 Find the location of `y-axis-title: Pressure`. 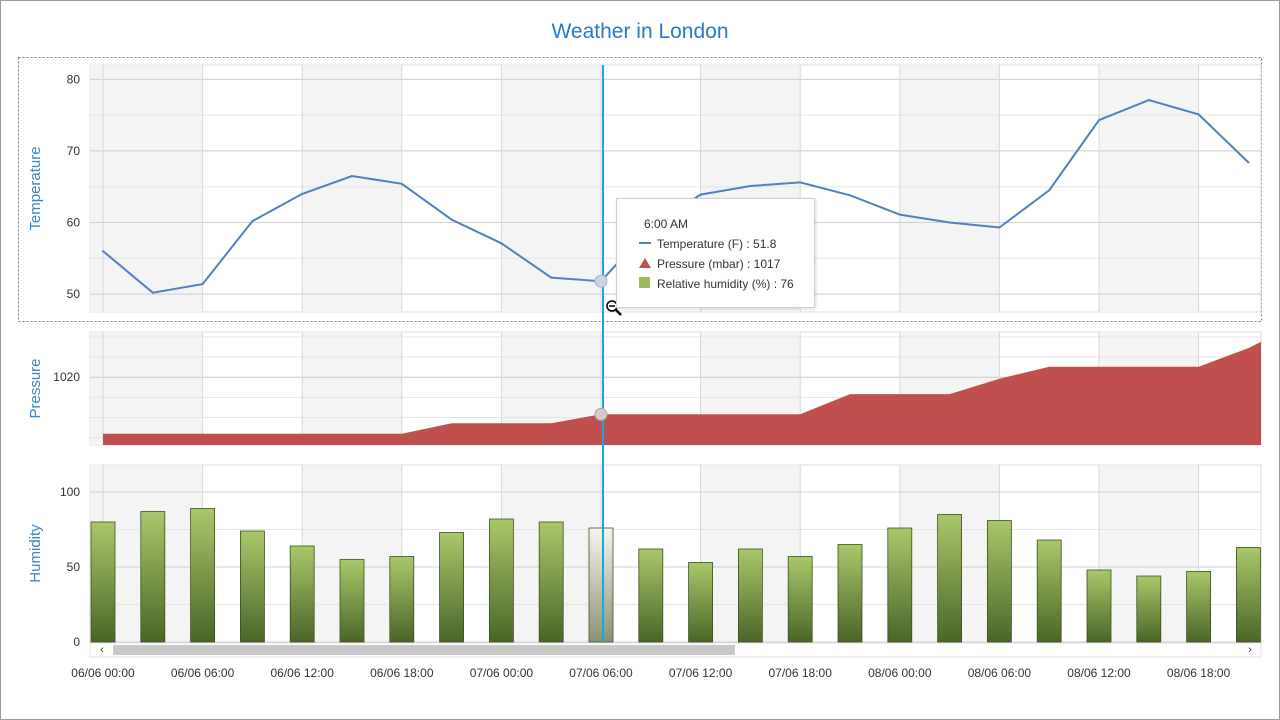

y-axis-title: Pressure is located at coordinates (35, 388).